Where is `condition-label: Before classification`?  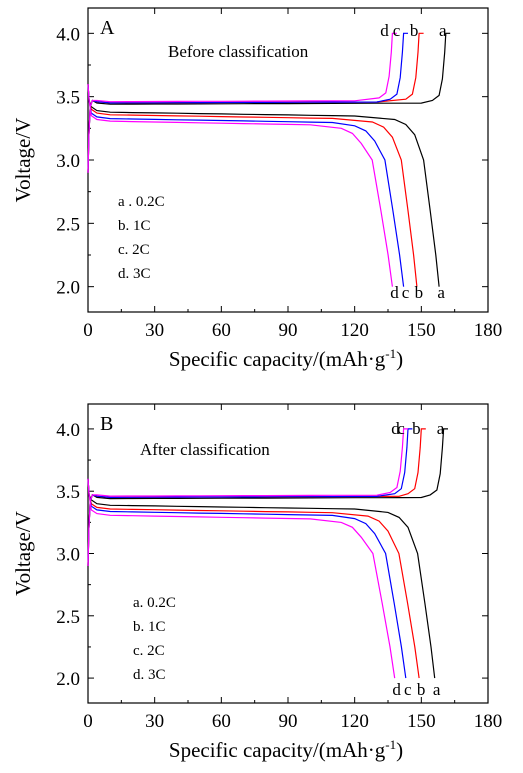 condition-label: Before classification is located at coordinates (238, 51).